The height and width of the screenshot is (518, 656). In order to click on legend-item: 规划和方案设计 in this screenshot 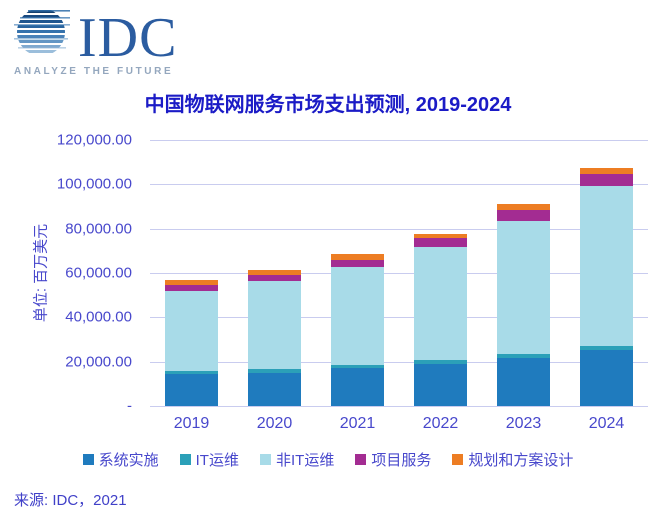, I will do `click(512, 459)`.